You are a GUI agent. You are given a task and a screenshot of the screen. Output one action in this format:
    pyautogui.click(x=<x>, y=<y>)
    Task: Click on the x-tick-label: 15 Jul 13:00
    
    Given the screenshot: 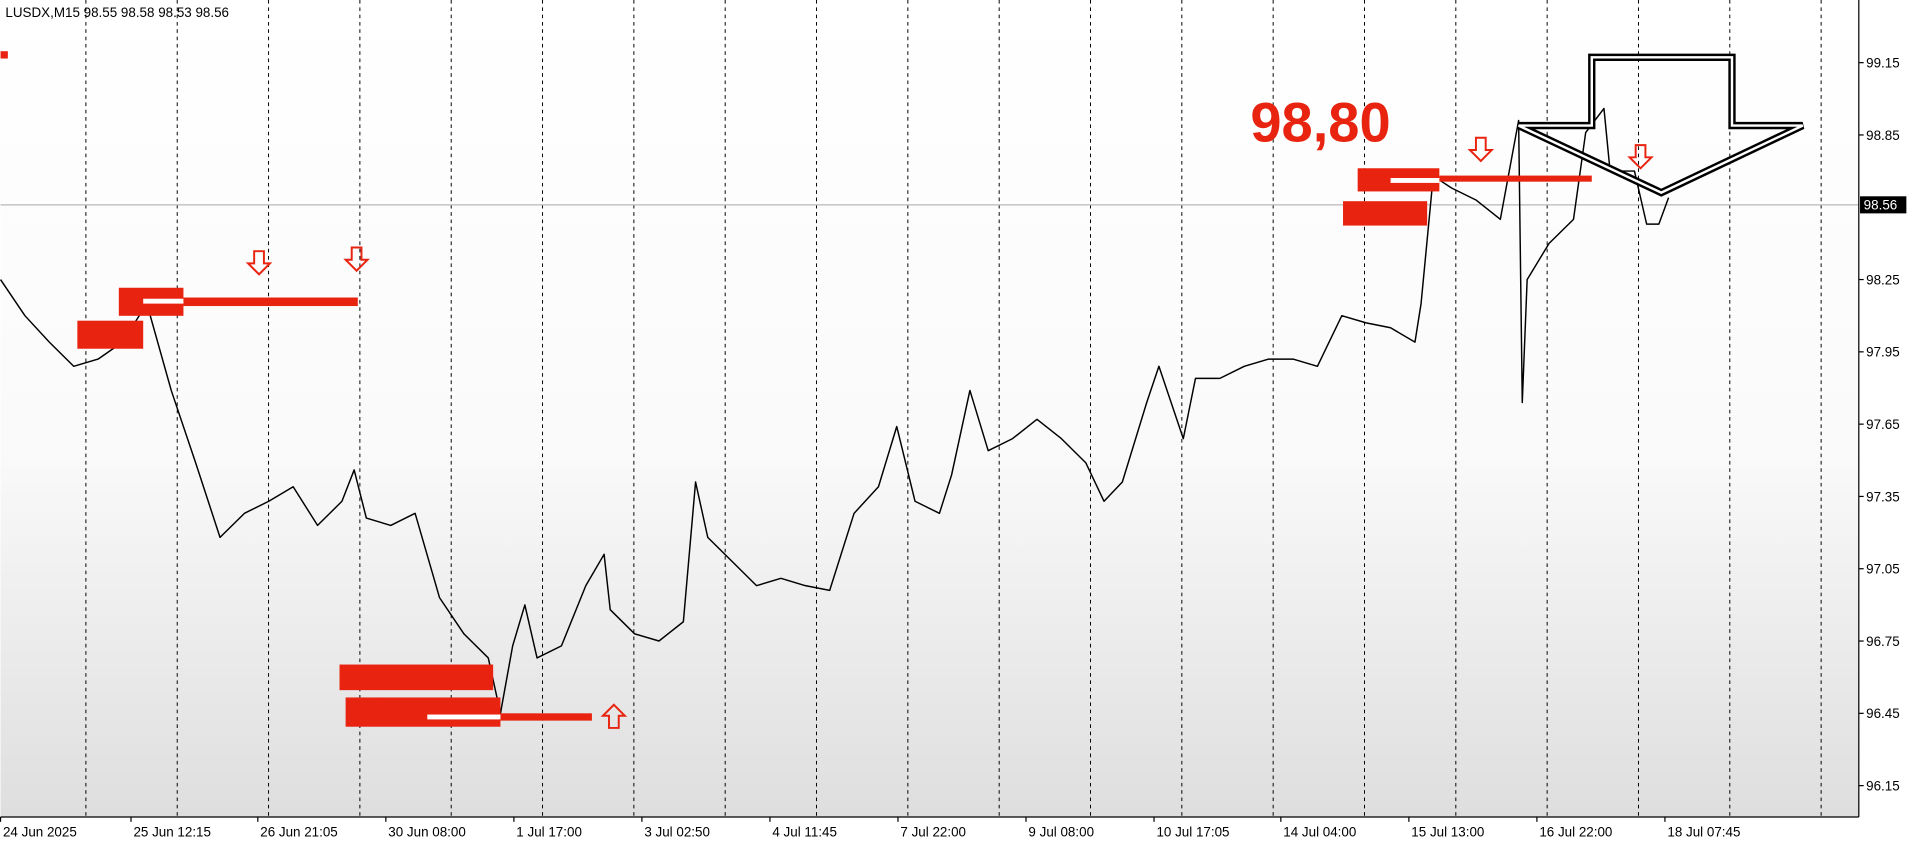 What is the action you would take?
    pyautogui.click(x=1447, y=831)
    